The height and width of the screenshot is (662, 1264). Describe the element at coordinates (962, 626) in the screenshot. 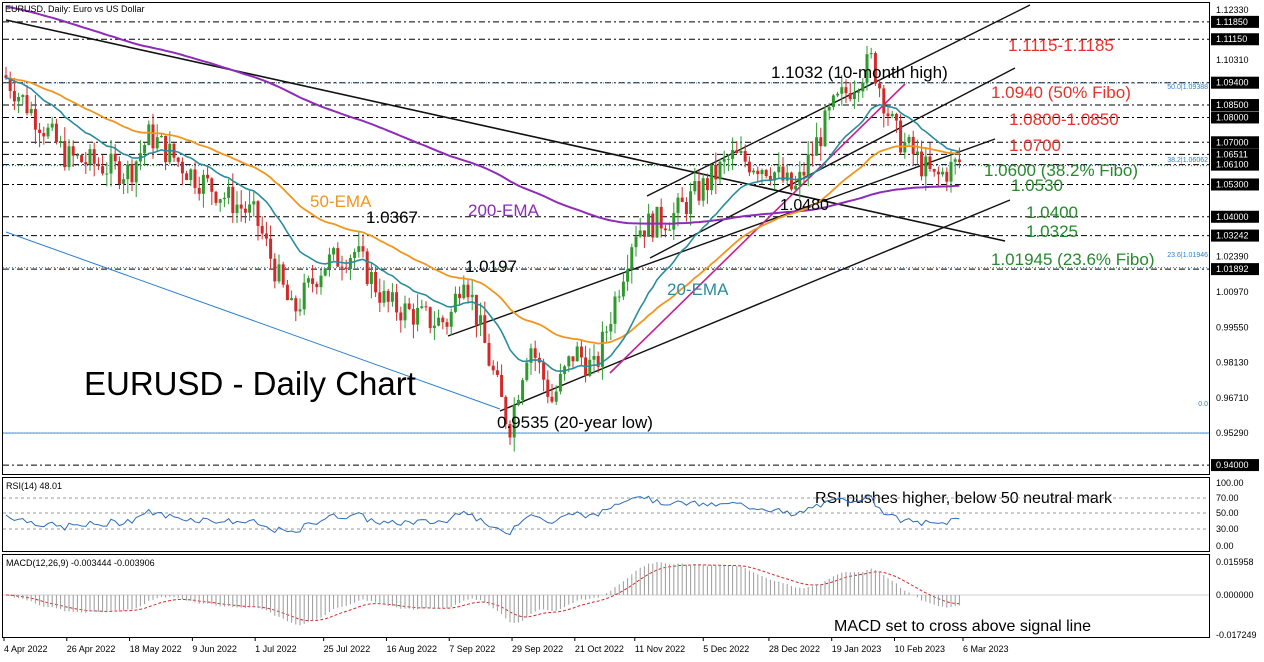

I see `macd-note: MACD set to cross above signal line` at that location.